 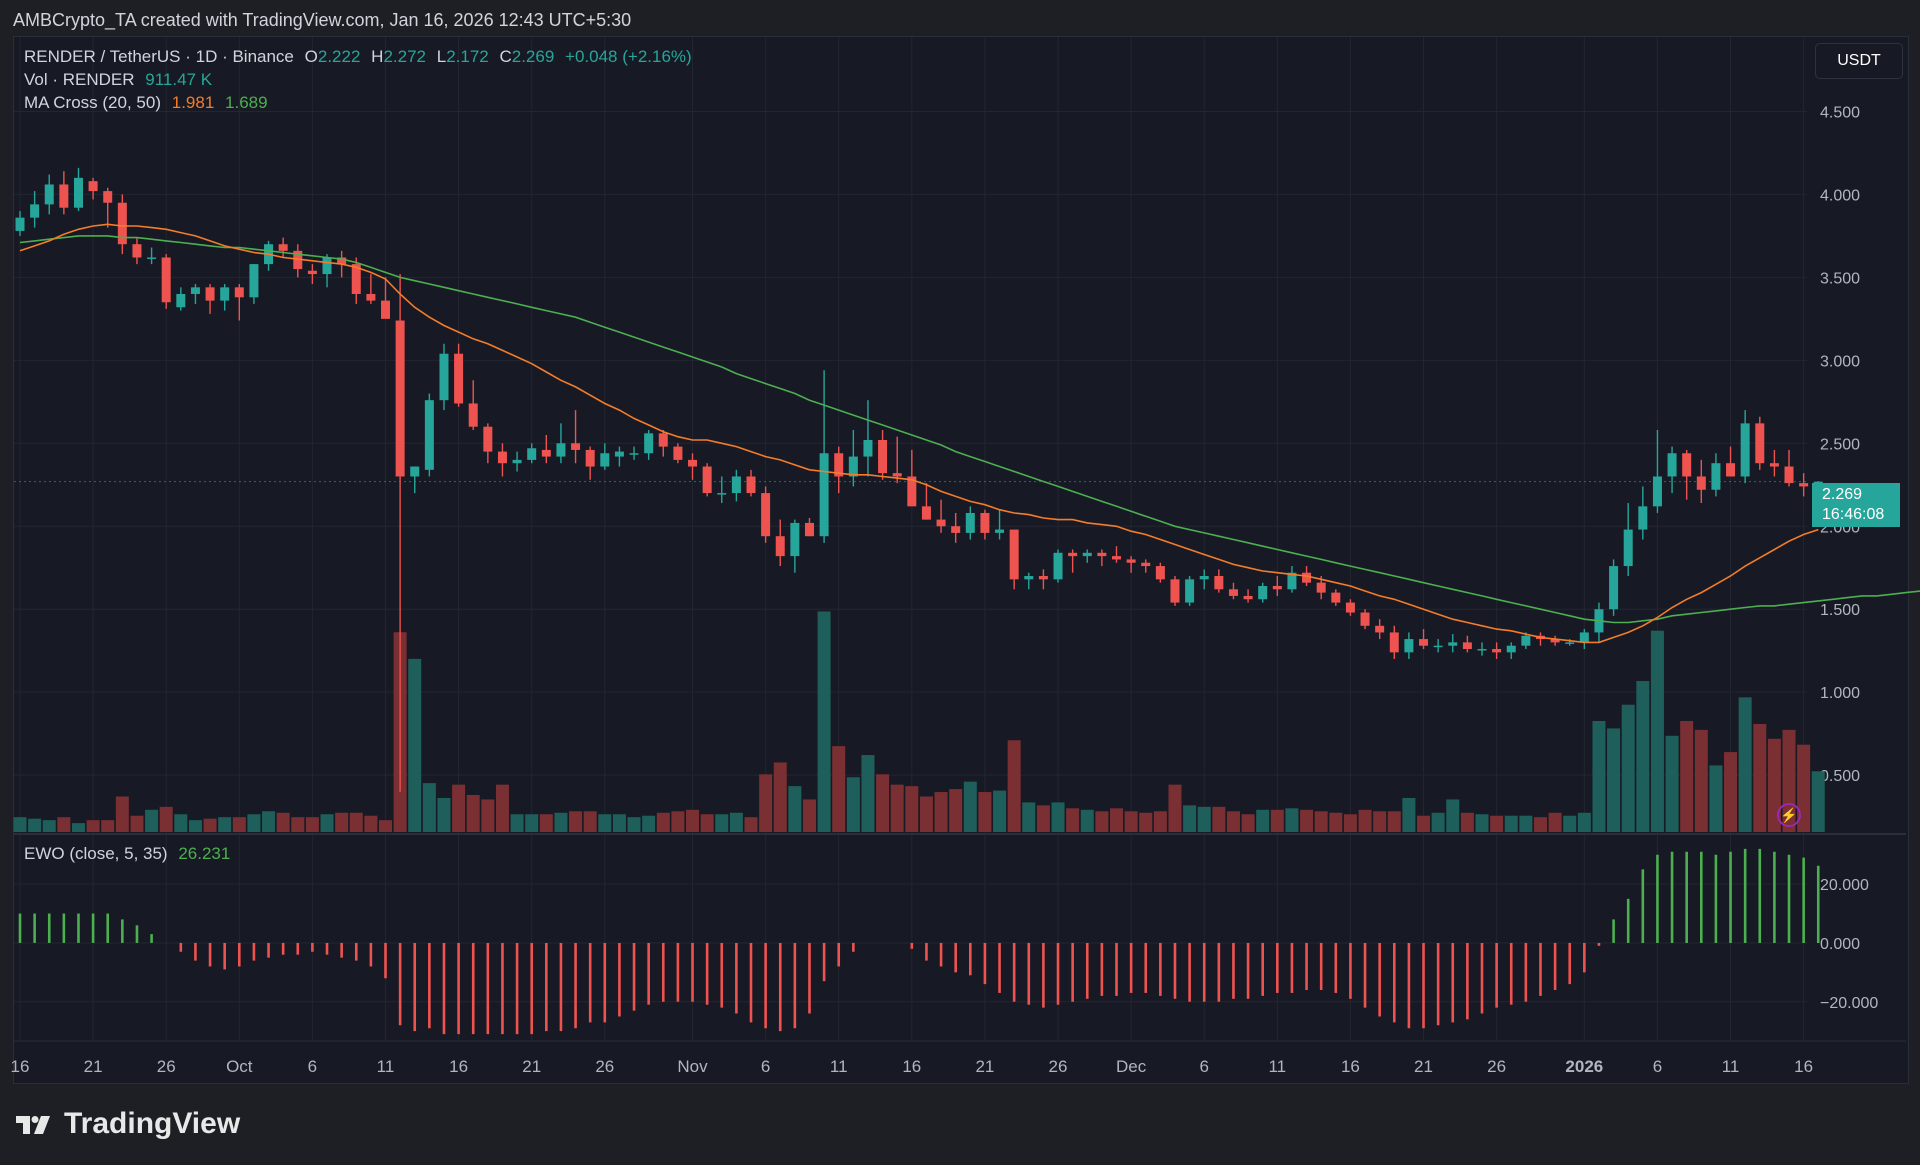 What do you see at coordinates (193, 102) in the screenshot?
I see `ma-fast-value: 1.981` at bounding box center [193, 102].